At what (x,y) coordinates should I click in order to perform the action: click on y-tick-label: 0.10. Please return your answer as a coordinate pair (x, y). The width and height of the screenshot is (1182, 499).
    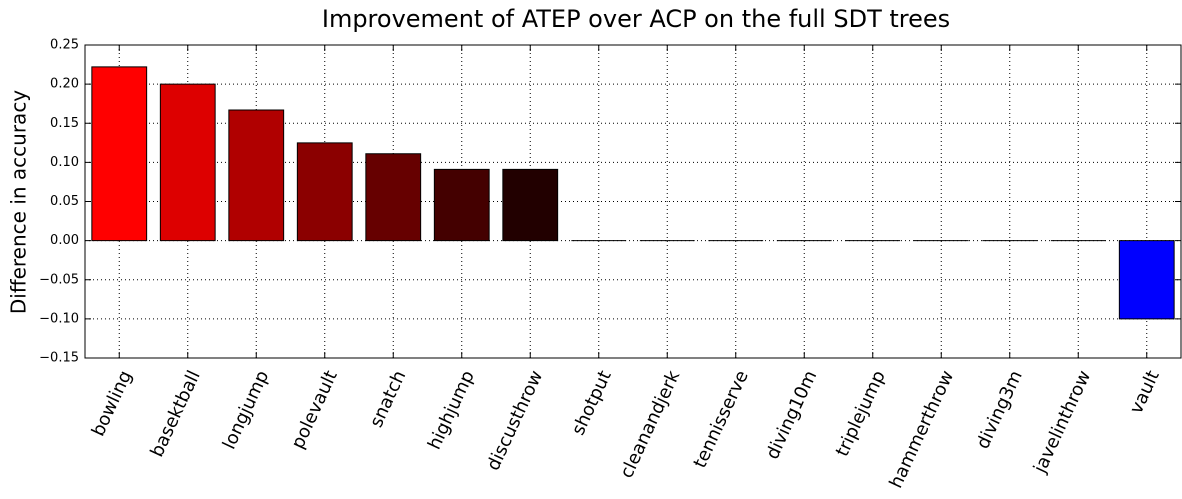
    Looking at the image, I should click on (64, 162).